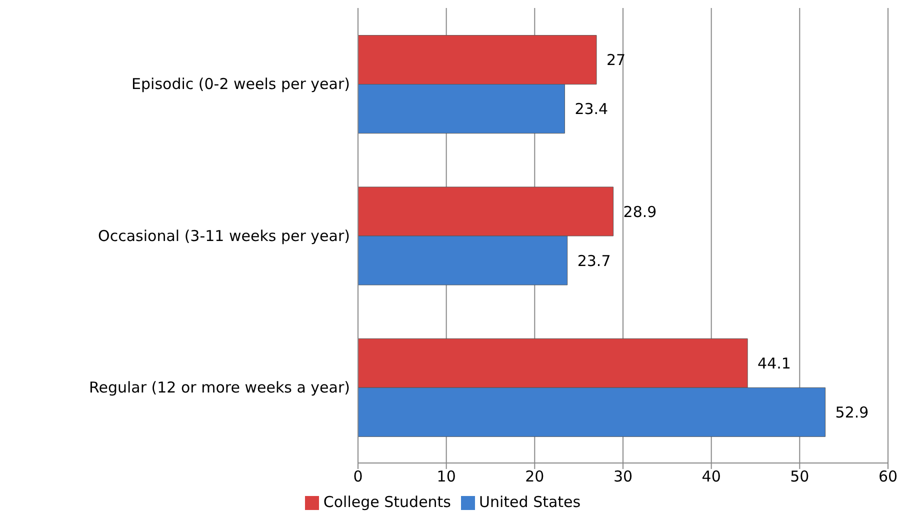 The image size is (919, 531). I want to click on x-tick-label: 30, so click(623, 477).